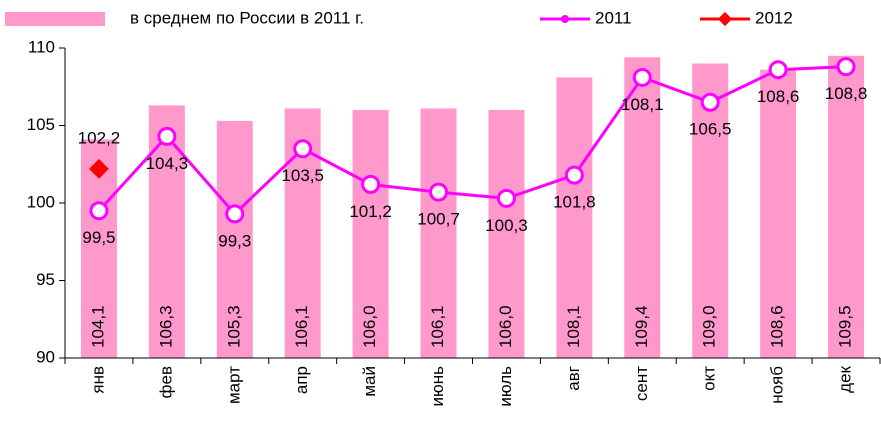 The width and height of the screenshot is (881, 421). I want to click on x-tick-label: дек, so click(845, 378).